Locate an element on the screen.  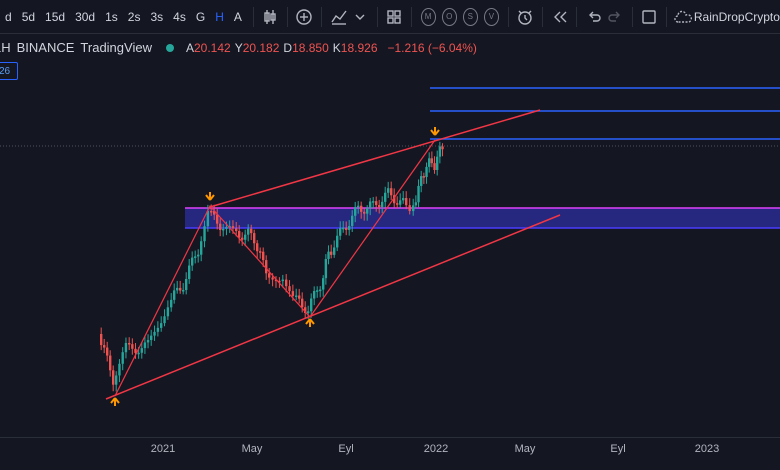
chevron-down-icon is located at coordinates (359, 17).